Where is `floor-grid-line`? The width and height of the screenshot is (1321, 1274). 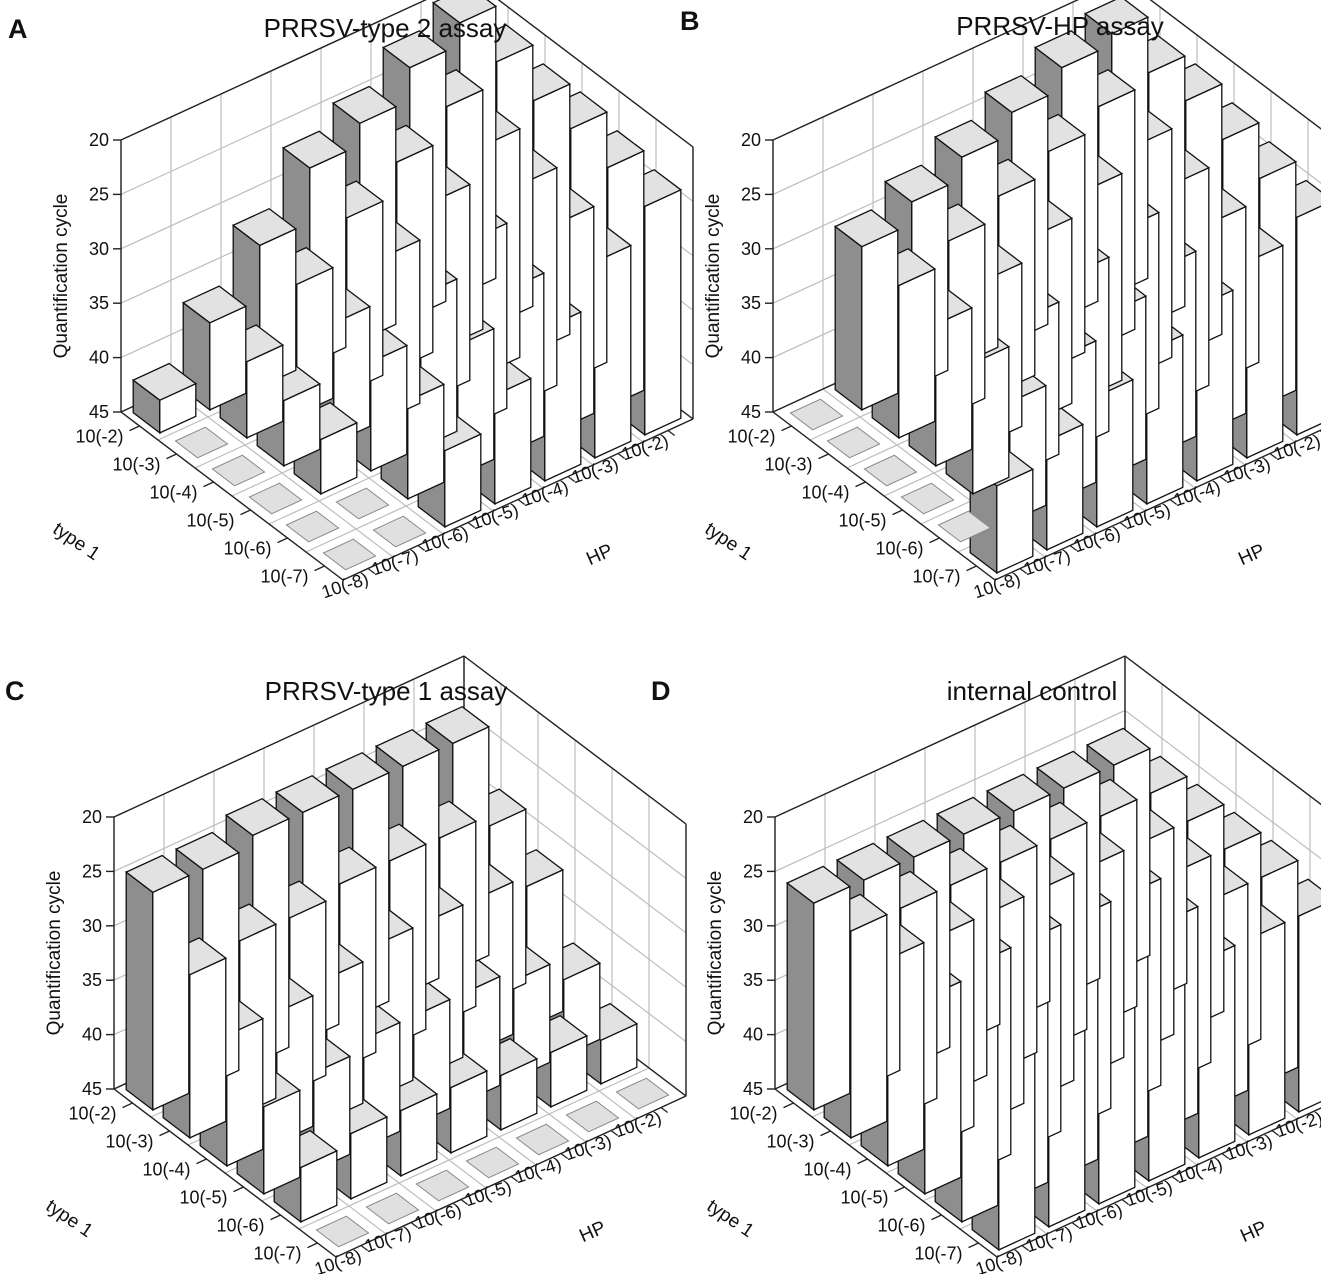
floor-grid-line is located at coordinates (474, 1148).